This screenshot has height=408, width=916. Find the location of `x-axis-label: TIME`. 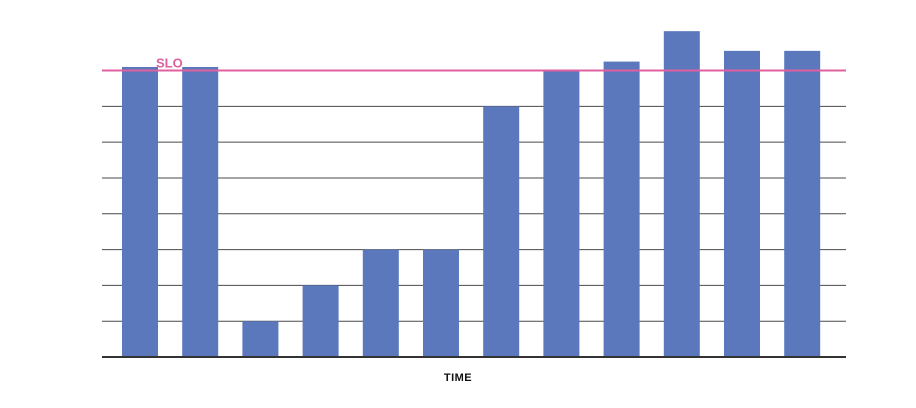

x-axis-label: TIME is located at coordinates (458, 378).